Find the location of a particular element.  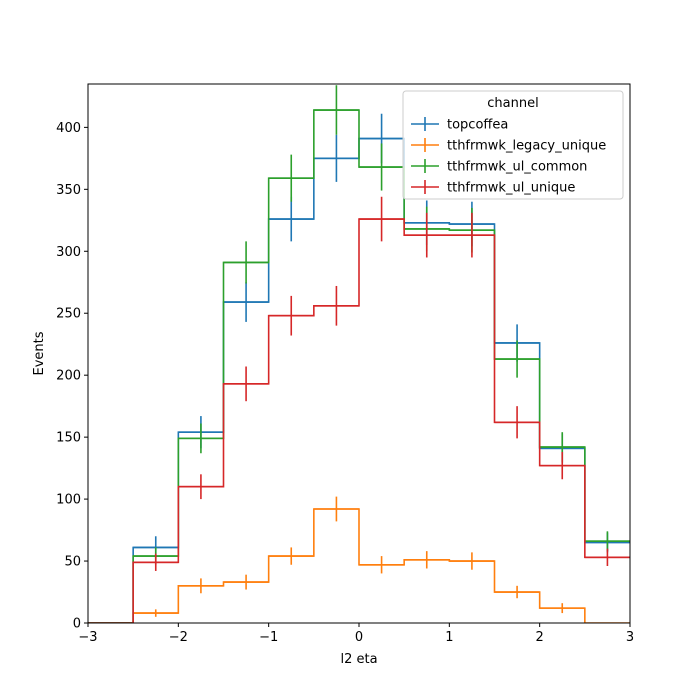

legend-item-tthfrmwk_ul_common: tthfrmwk_ul_common is located at coordinates (499, 167).